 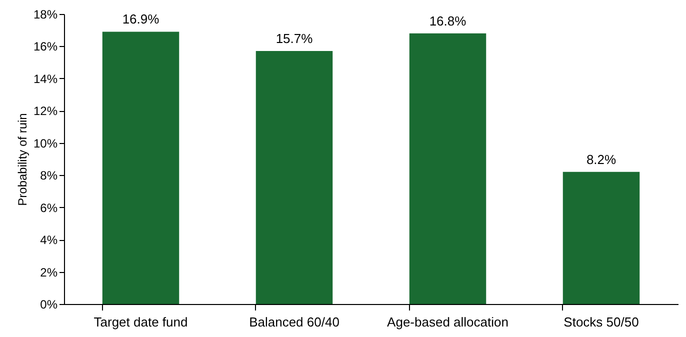 I want to click on y-tick-label: 16%, so click(x=45, y=47).